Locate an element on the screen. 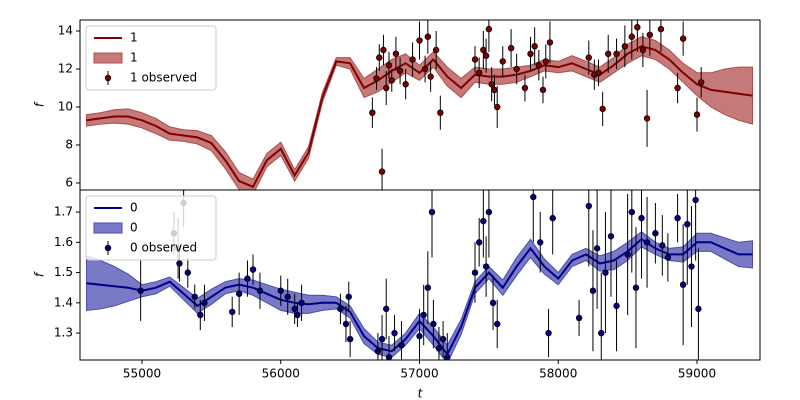  x-tick-label: 57000 is located at coordinates (419, 374).